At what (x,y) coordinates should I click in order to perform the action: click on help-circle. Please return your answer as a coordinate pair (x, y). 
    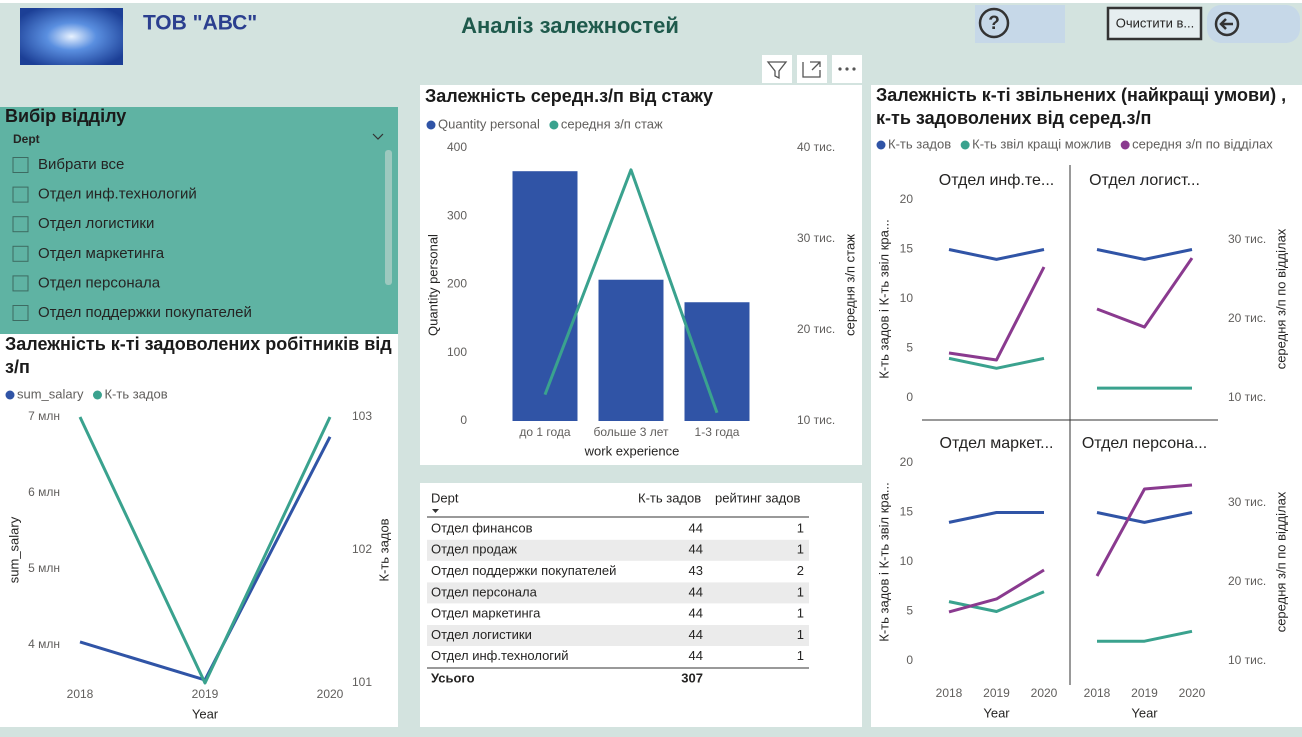
    Looking at the image, I should click on (994, 23).